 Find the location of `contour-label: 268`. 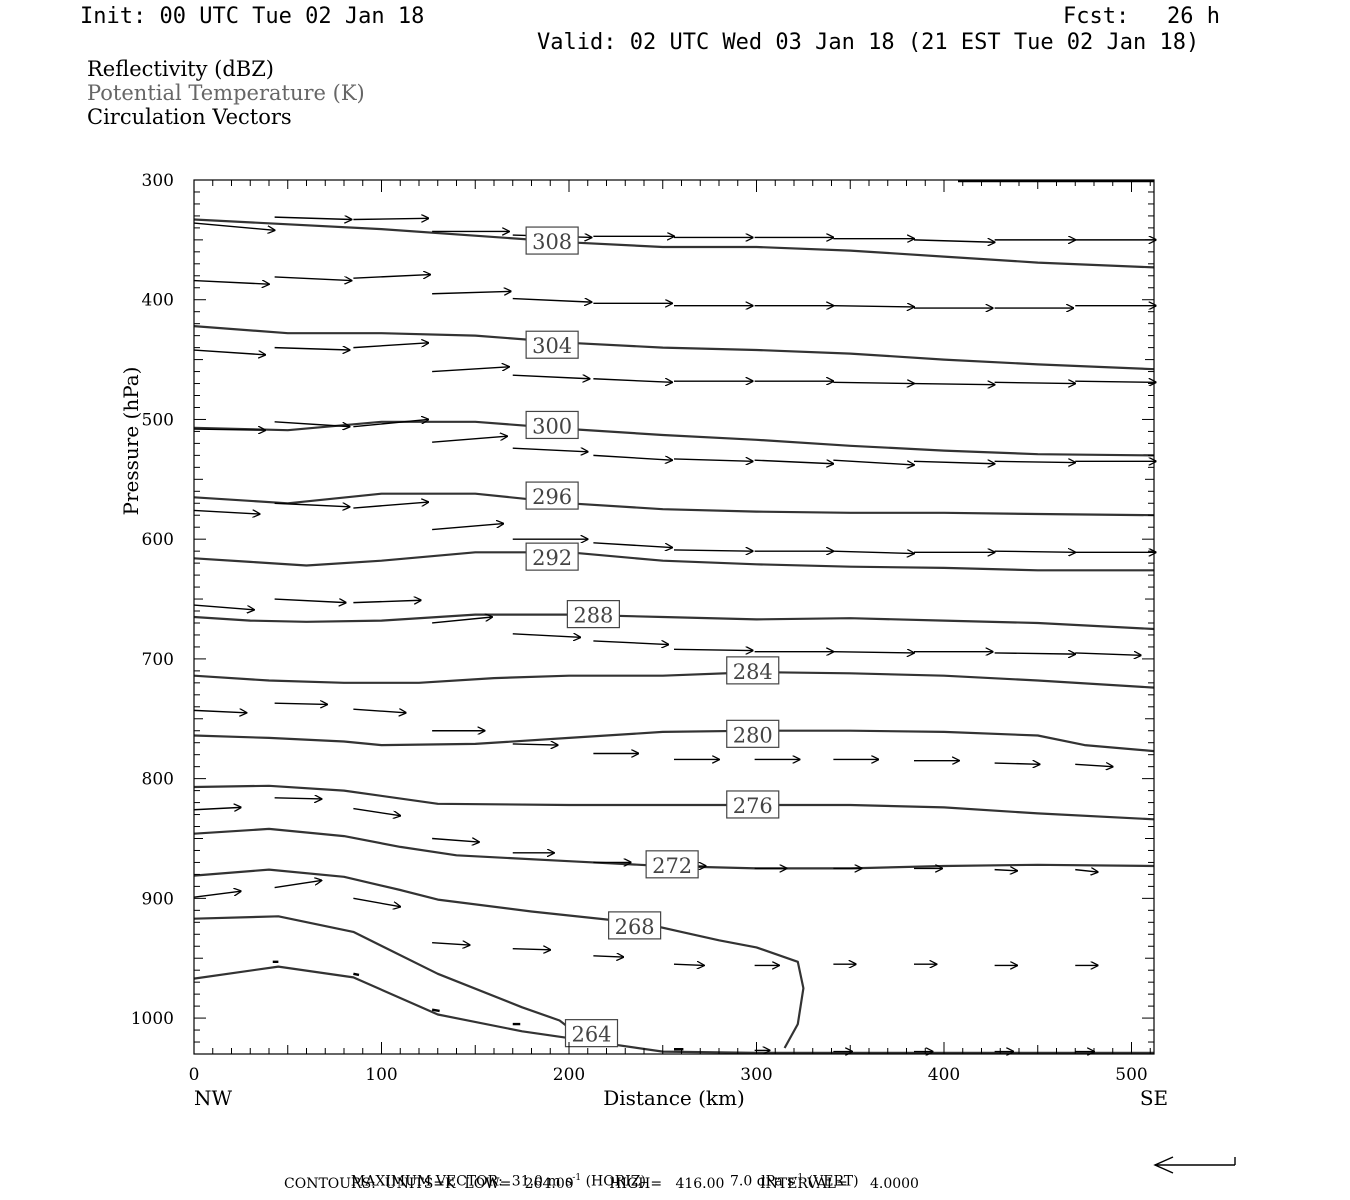

contour-label: 268 is located at coordinates (635, 927).